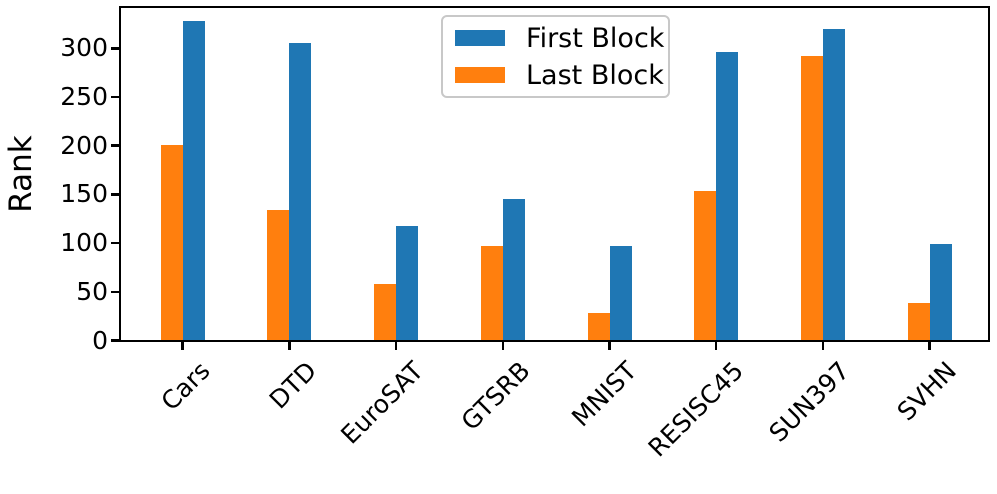  I want to click on bar-last-block-sun397, so click(811, 197).